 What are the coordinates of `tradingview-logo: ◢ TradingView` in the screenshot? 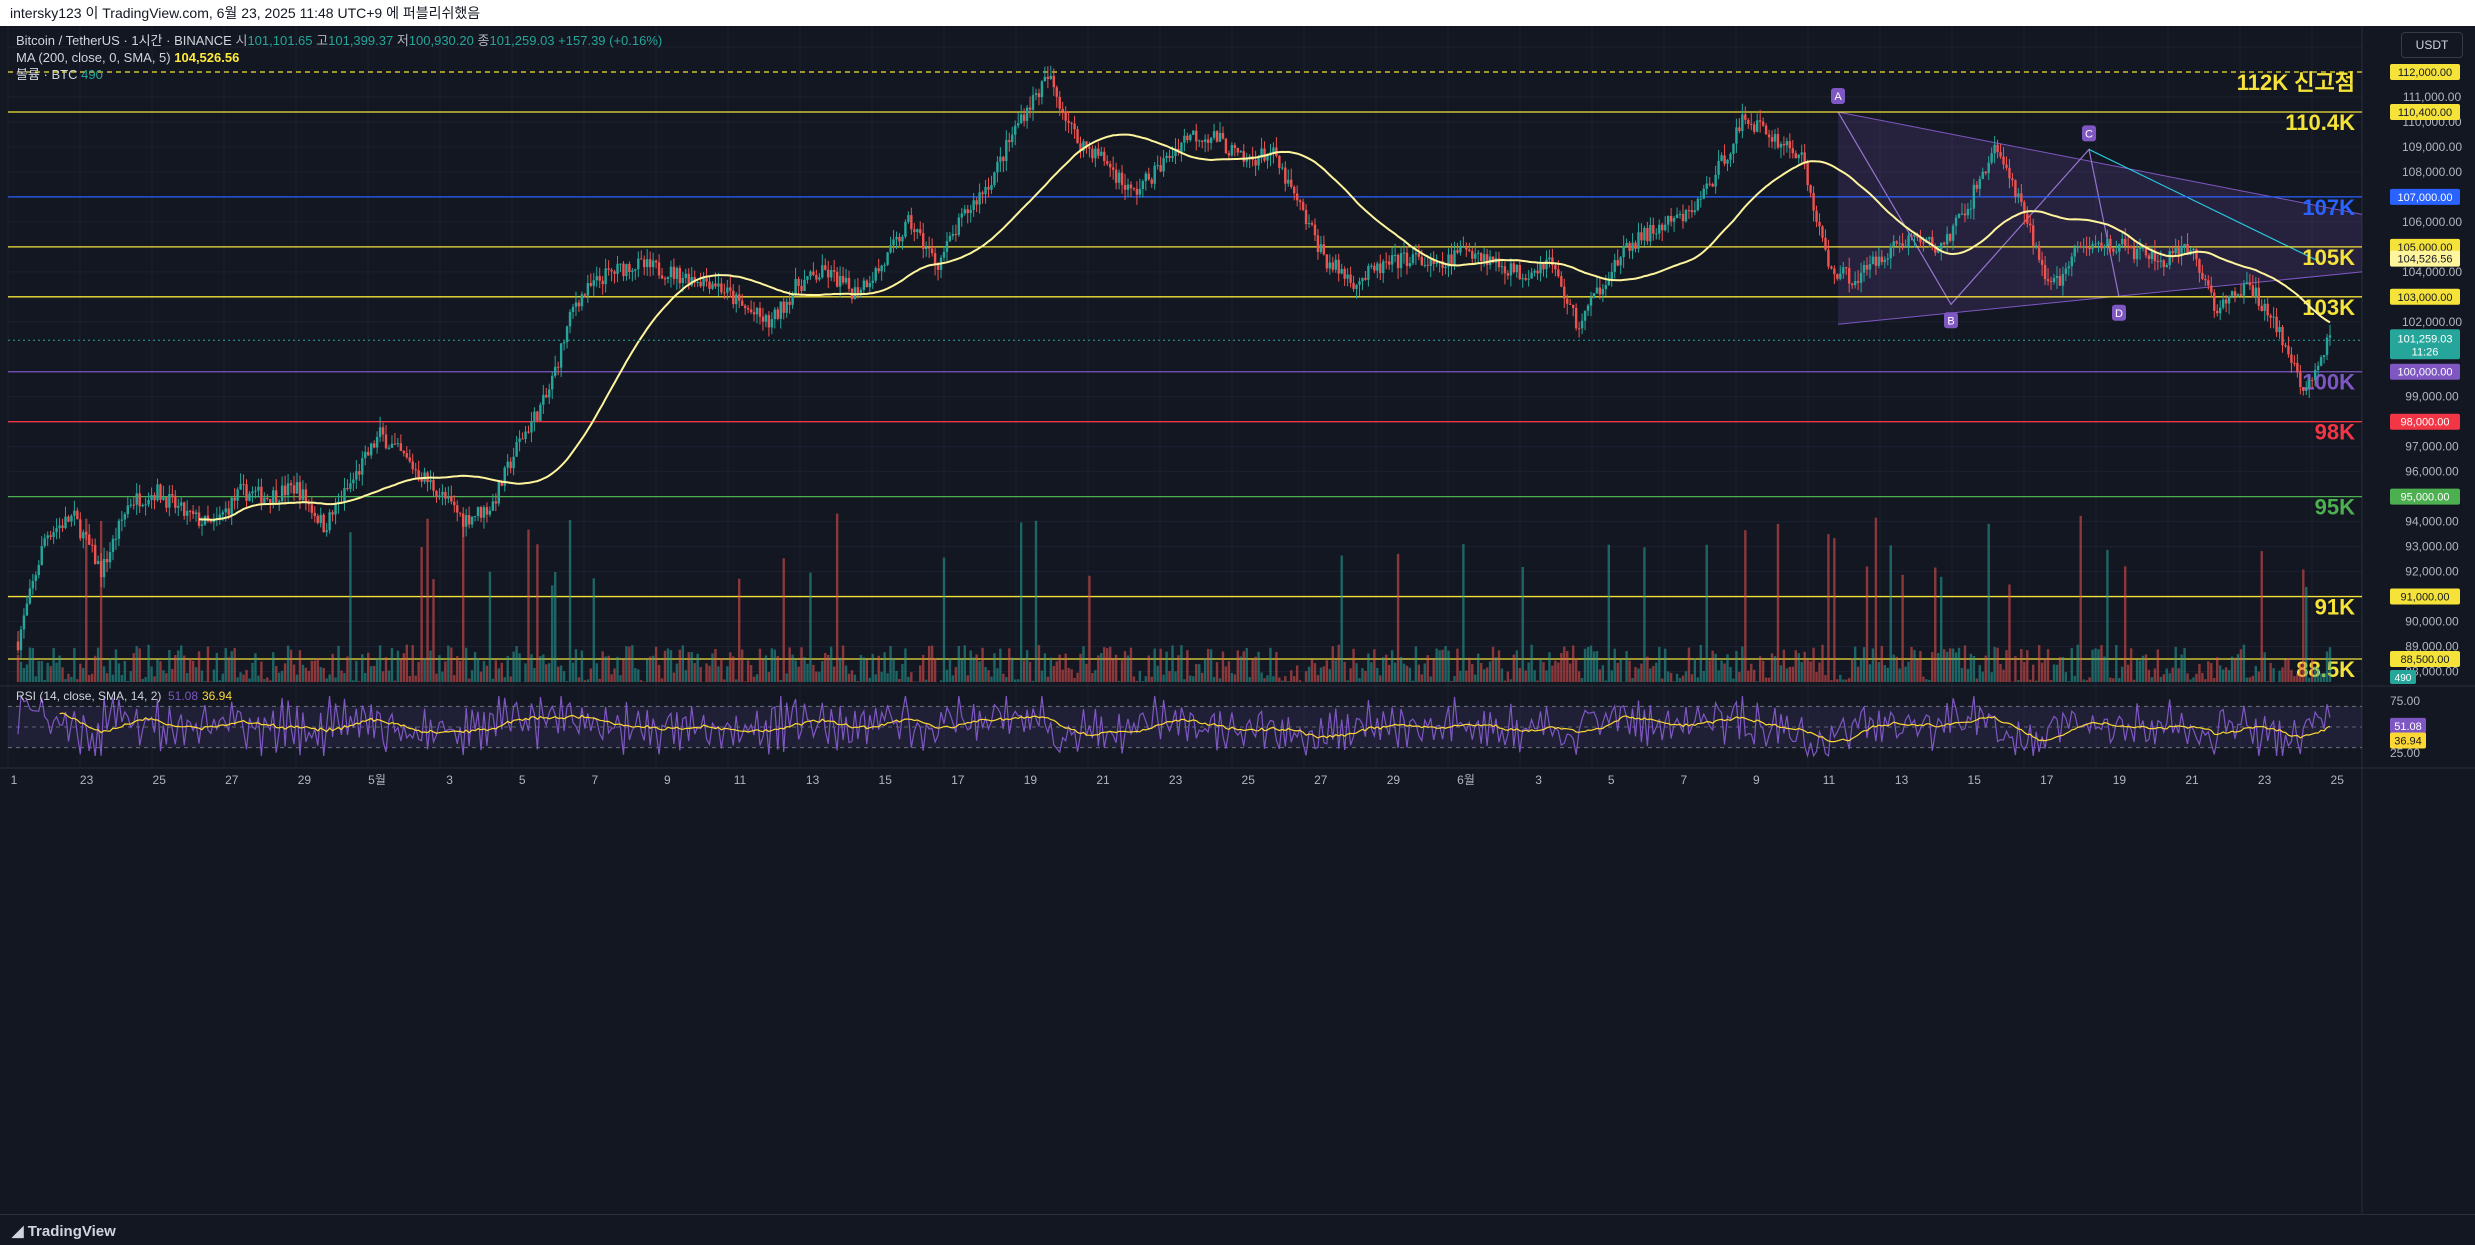 It's located at (64, 1231).